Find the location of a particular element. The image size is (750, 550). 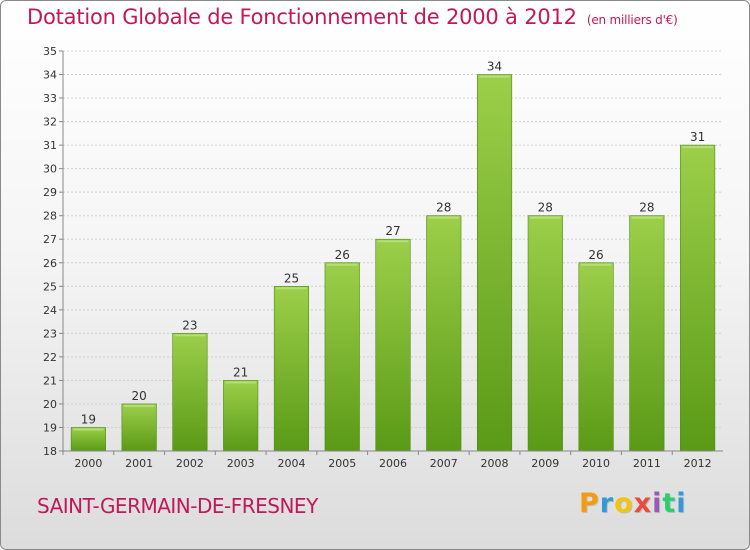

y-tick-label: 22 is located at coordinates (50, 357).